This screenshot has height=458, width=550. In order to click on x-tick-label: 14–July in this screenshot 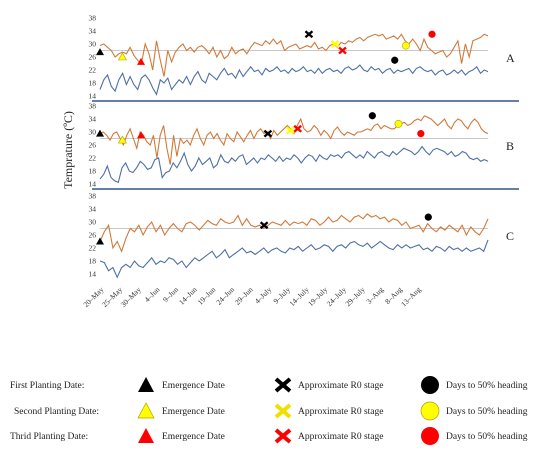, I will do `click(298, 296)`.